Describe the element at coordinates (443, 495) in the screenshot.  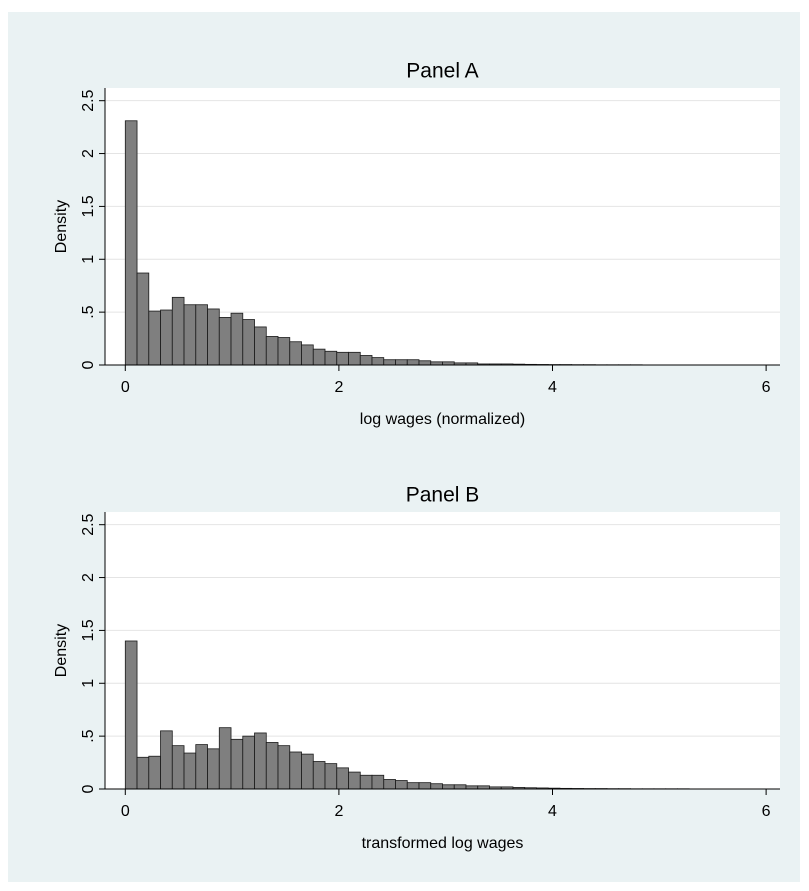
I see `chart-title: Panel B` at that location.